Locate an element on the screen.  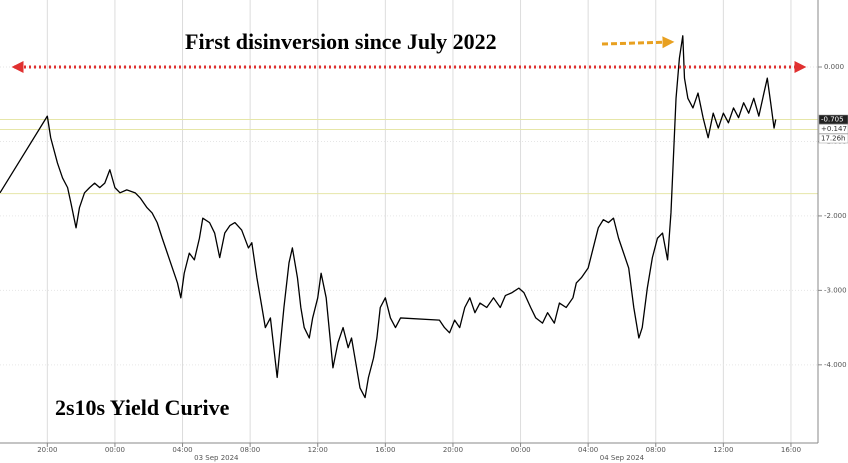
last-value-label: +0.147 is located at coordinates (834, 129).